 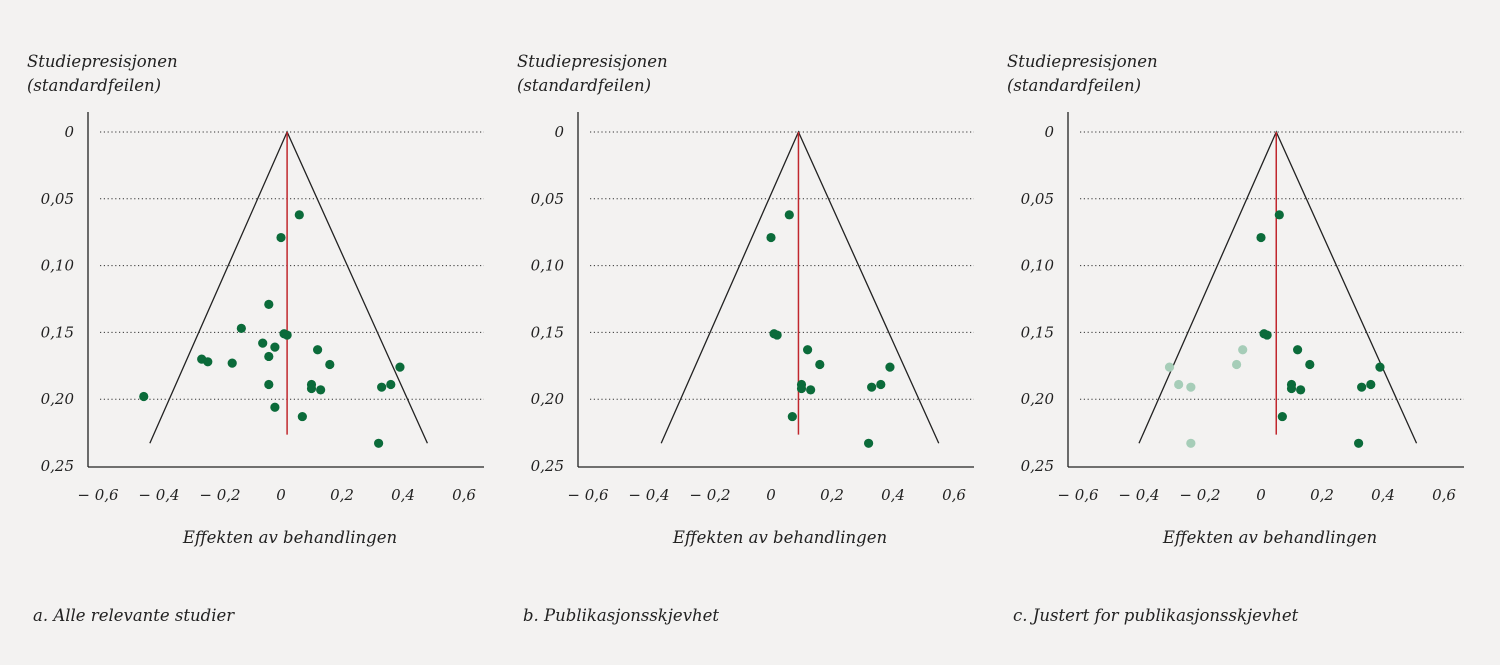 I want to click on caption-b: b. Publikasjonsskjevhet, so click(x=621, y=615).